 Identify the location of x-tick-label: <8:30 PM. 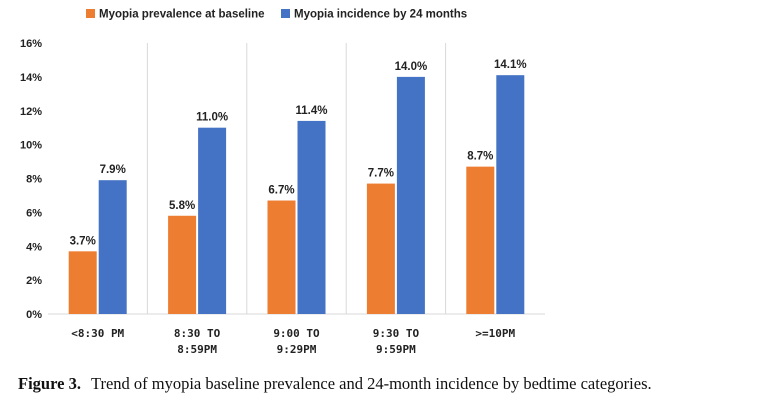
(97, 333).